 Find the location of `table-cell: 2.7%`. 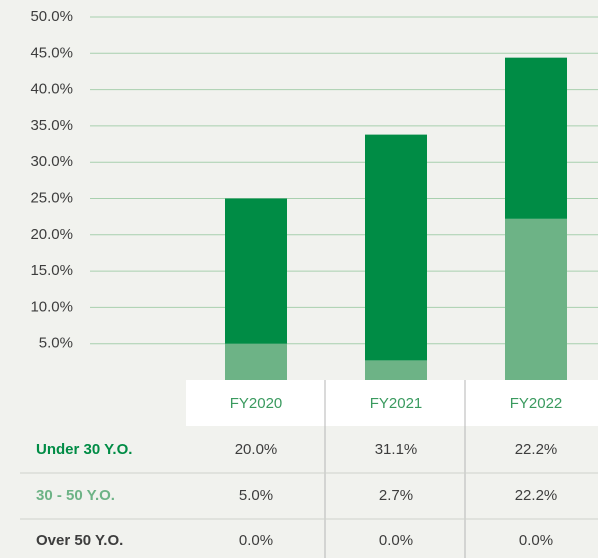

table-cell: 2.7% is located at coordinates (396, 495).